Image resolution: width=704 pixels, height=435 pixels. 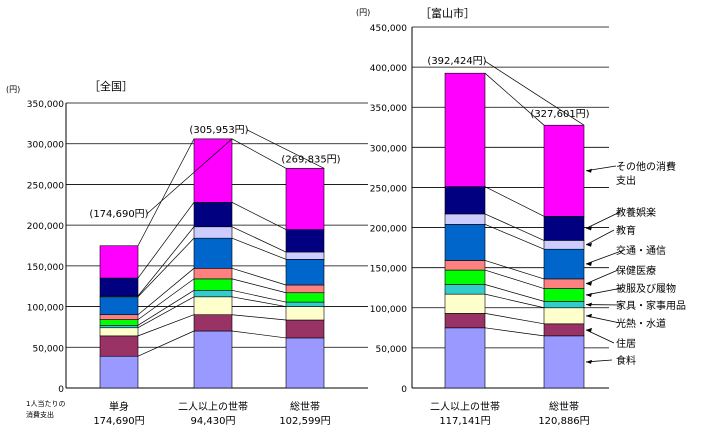 I want to click on y-tick-label: 50,000, so click(x=49, y=349).